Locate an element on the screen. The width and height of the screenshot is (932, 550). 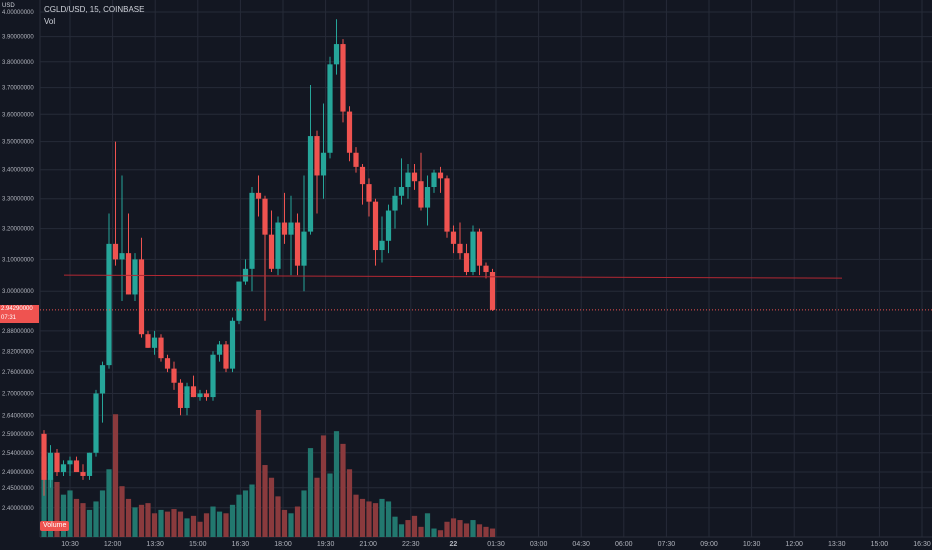
indicator-label: Vol is located at coordinates (50, 21).